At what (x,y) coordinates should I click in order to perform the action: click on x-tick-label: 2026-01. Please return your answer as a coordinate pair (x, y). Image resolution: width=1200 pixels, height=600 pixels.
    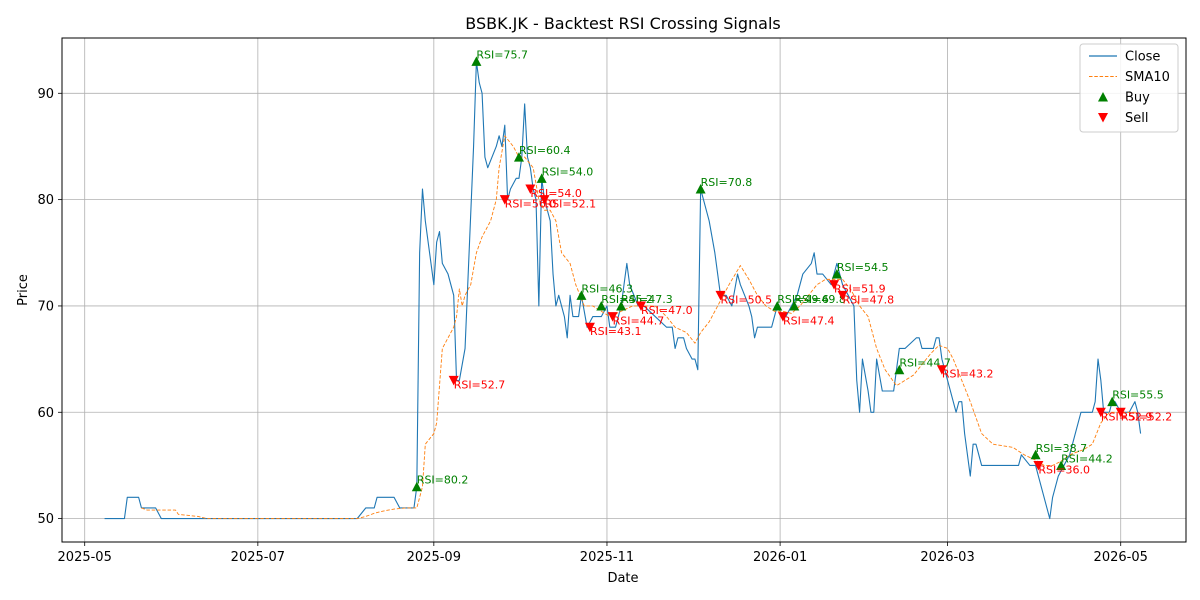
    Looking at the image, I should click on (780, 557).